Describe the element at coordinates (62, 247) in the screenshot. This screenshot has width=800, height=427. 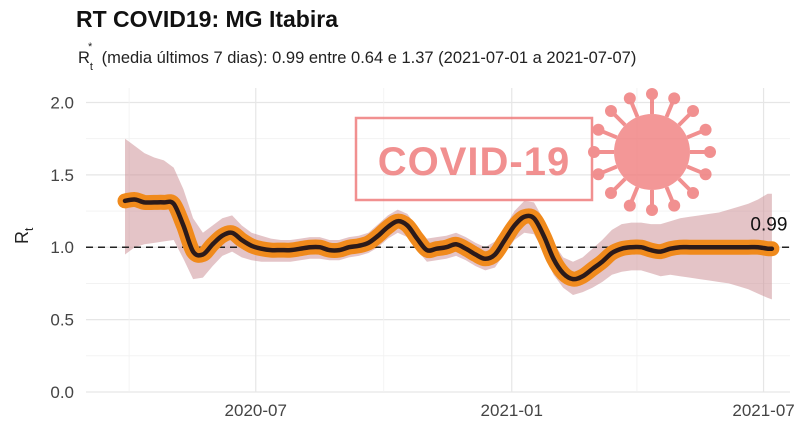
I see `y-tick-label: 1.0` at that location.